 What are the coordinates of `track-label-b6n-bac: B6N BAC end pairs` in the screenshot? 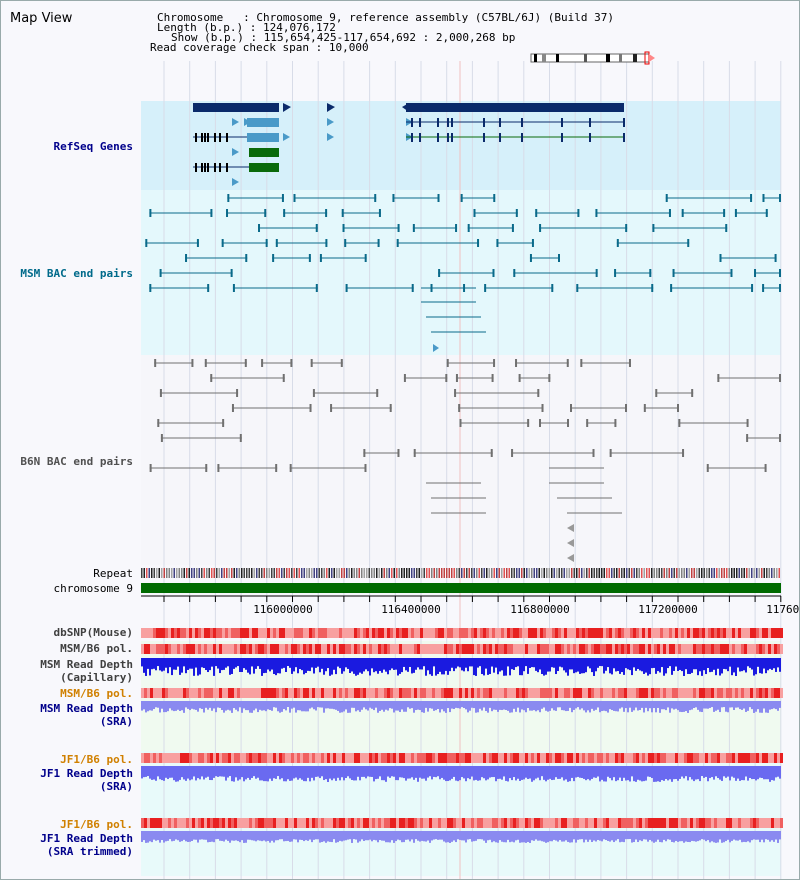 It's located at (76, 461).